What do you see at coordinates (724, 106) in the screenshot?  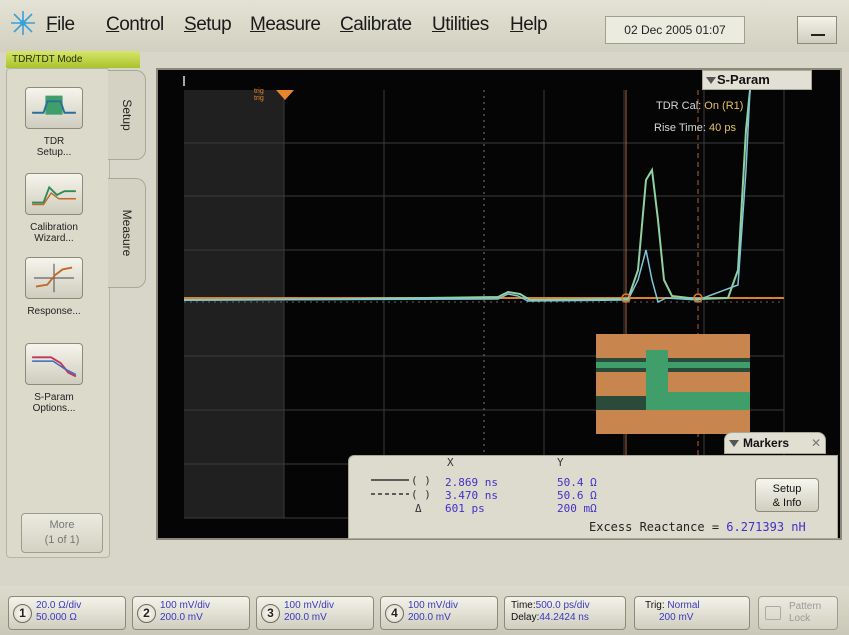 I see `tdr-cal-value: On (R1)` at bounding box center [724, 106].